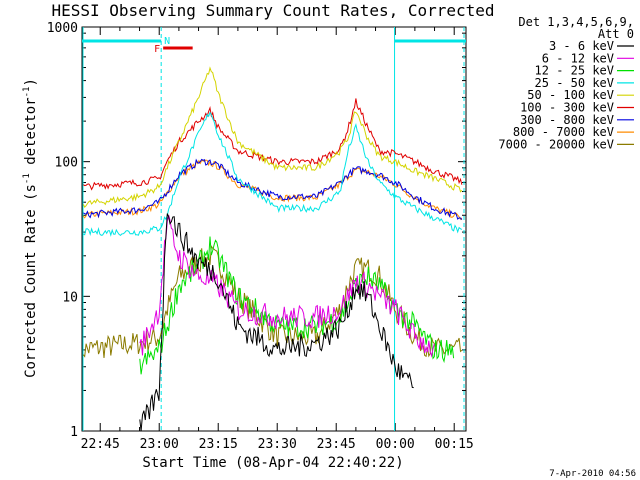 This screenshot has width=640, height=480. I want to click on y-tick-label: 100, so click(66, 163).